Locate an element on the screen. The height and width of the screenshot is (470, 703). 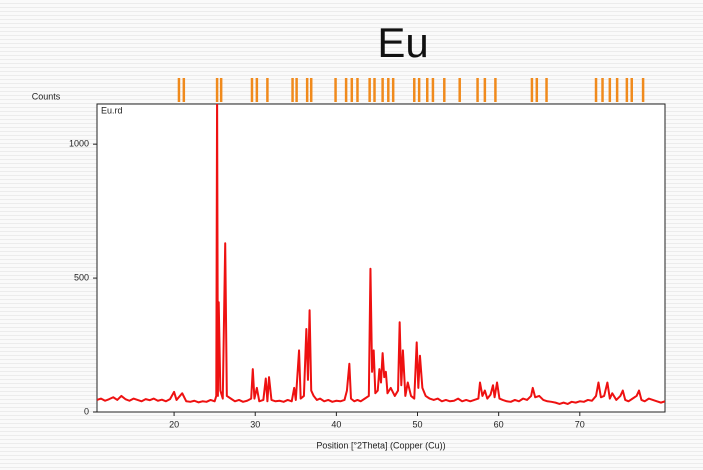
y-tick-label: 500 is located at coordinates (81, 277).